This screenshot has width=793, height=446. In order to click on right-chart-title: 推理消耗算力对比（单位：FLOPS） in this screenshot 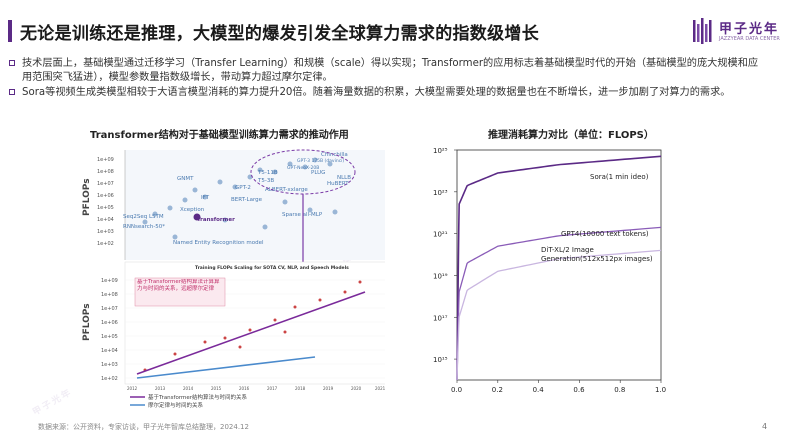, I will do `click(571, 135)`.